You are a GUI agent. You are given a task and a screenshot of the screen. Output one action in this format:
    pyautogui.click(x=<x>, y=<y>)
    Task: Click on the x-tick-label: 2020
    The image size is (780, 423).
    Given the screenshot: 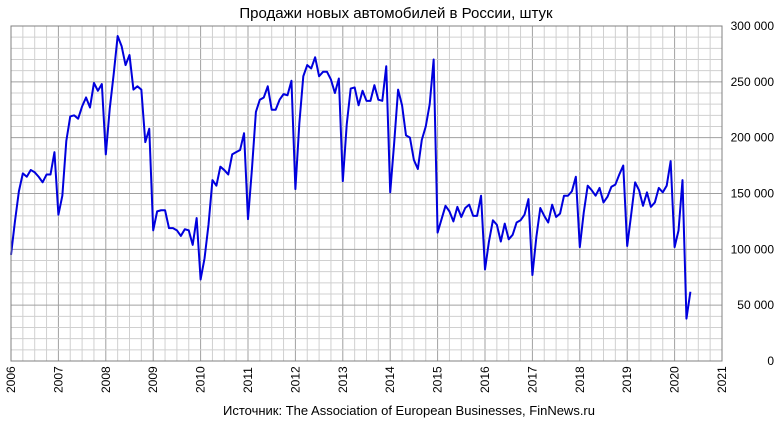 What is the action you would take?
    pyautogui.click(x=675, y=379)
    